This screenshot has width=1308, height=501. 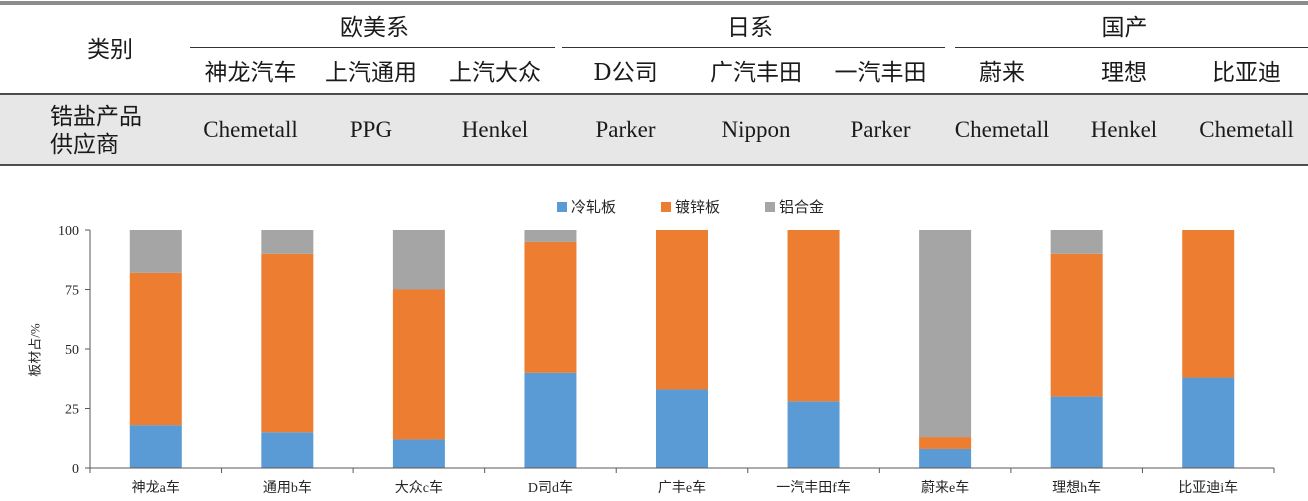 I want to click on supplier-cell-4: Parker, so click(x=625, y=129).